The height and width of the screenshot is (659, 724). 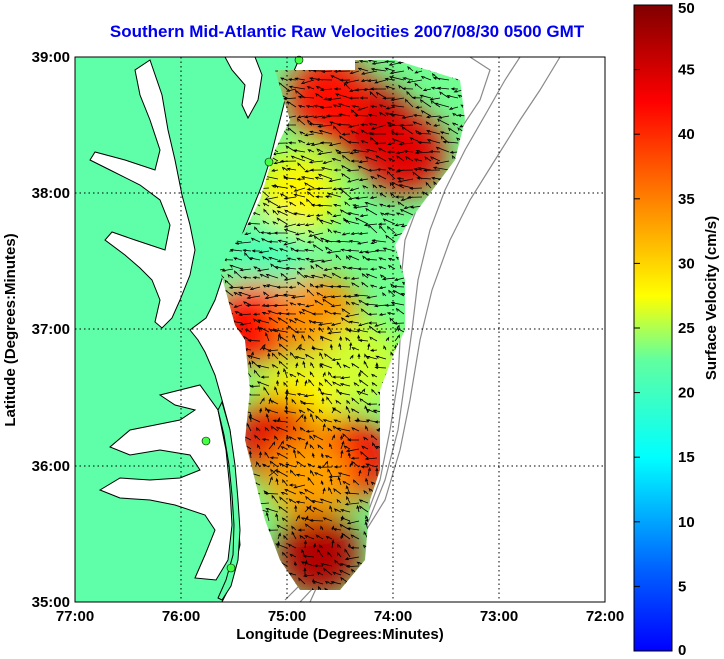 What do you see at coordinates (75, 616) in the screenshot?
I see `x-tick-label: 77:00` at bounding box center [75, 616].